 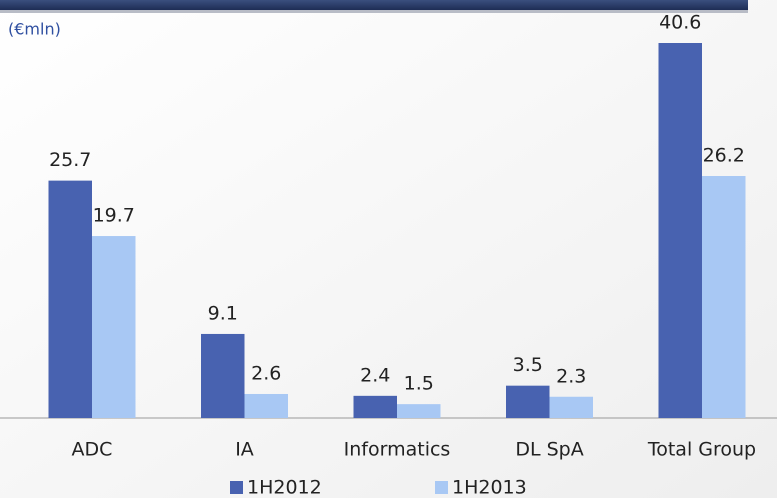 What do you see at coordinates (680, 23) in the screenshot?
I see `data-label: 40.6` at bounding box center [680, 23].